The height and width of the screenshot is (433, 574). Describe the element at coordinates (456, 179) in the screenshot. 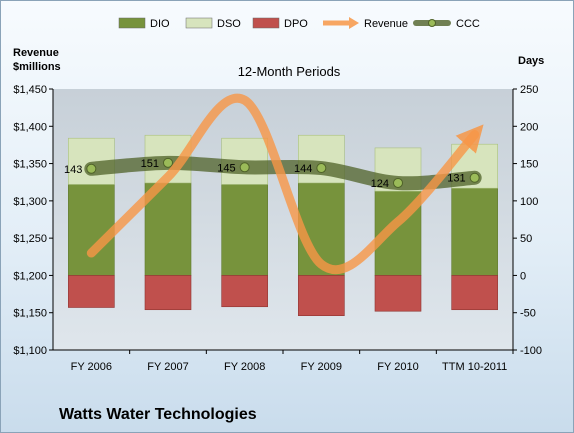

I see `ccc-data-label: 131` at that location.